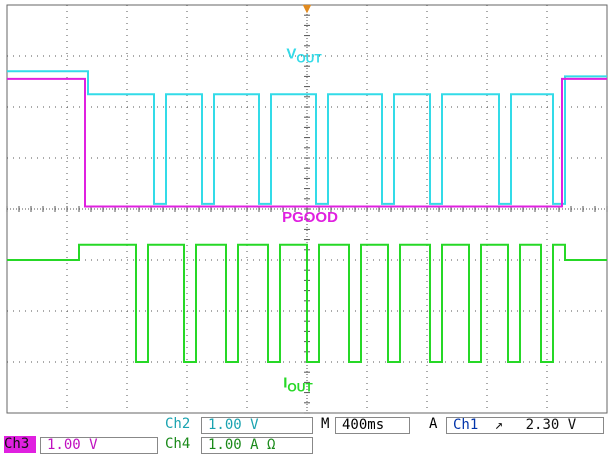 The height and width of the screenshot is (457, 608). Describe the element at coordinates (178, 424) in the screenshot. I see `ch2-label: Ch2` at that location.